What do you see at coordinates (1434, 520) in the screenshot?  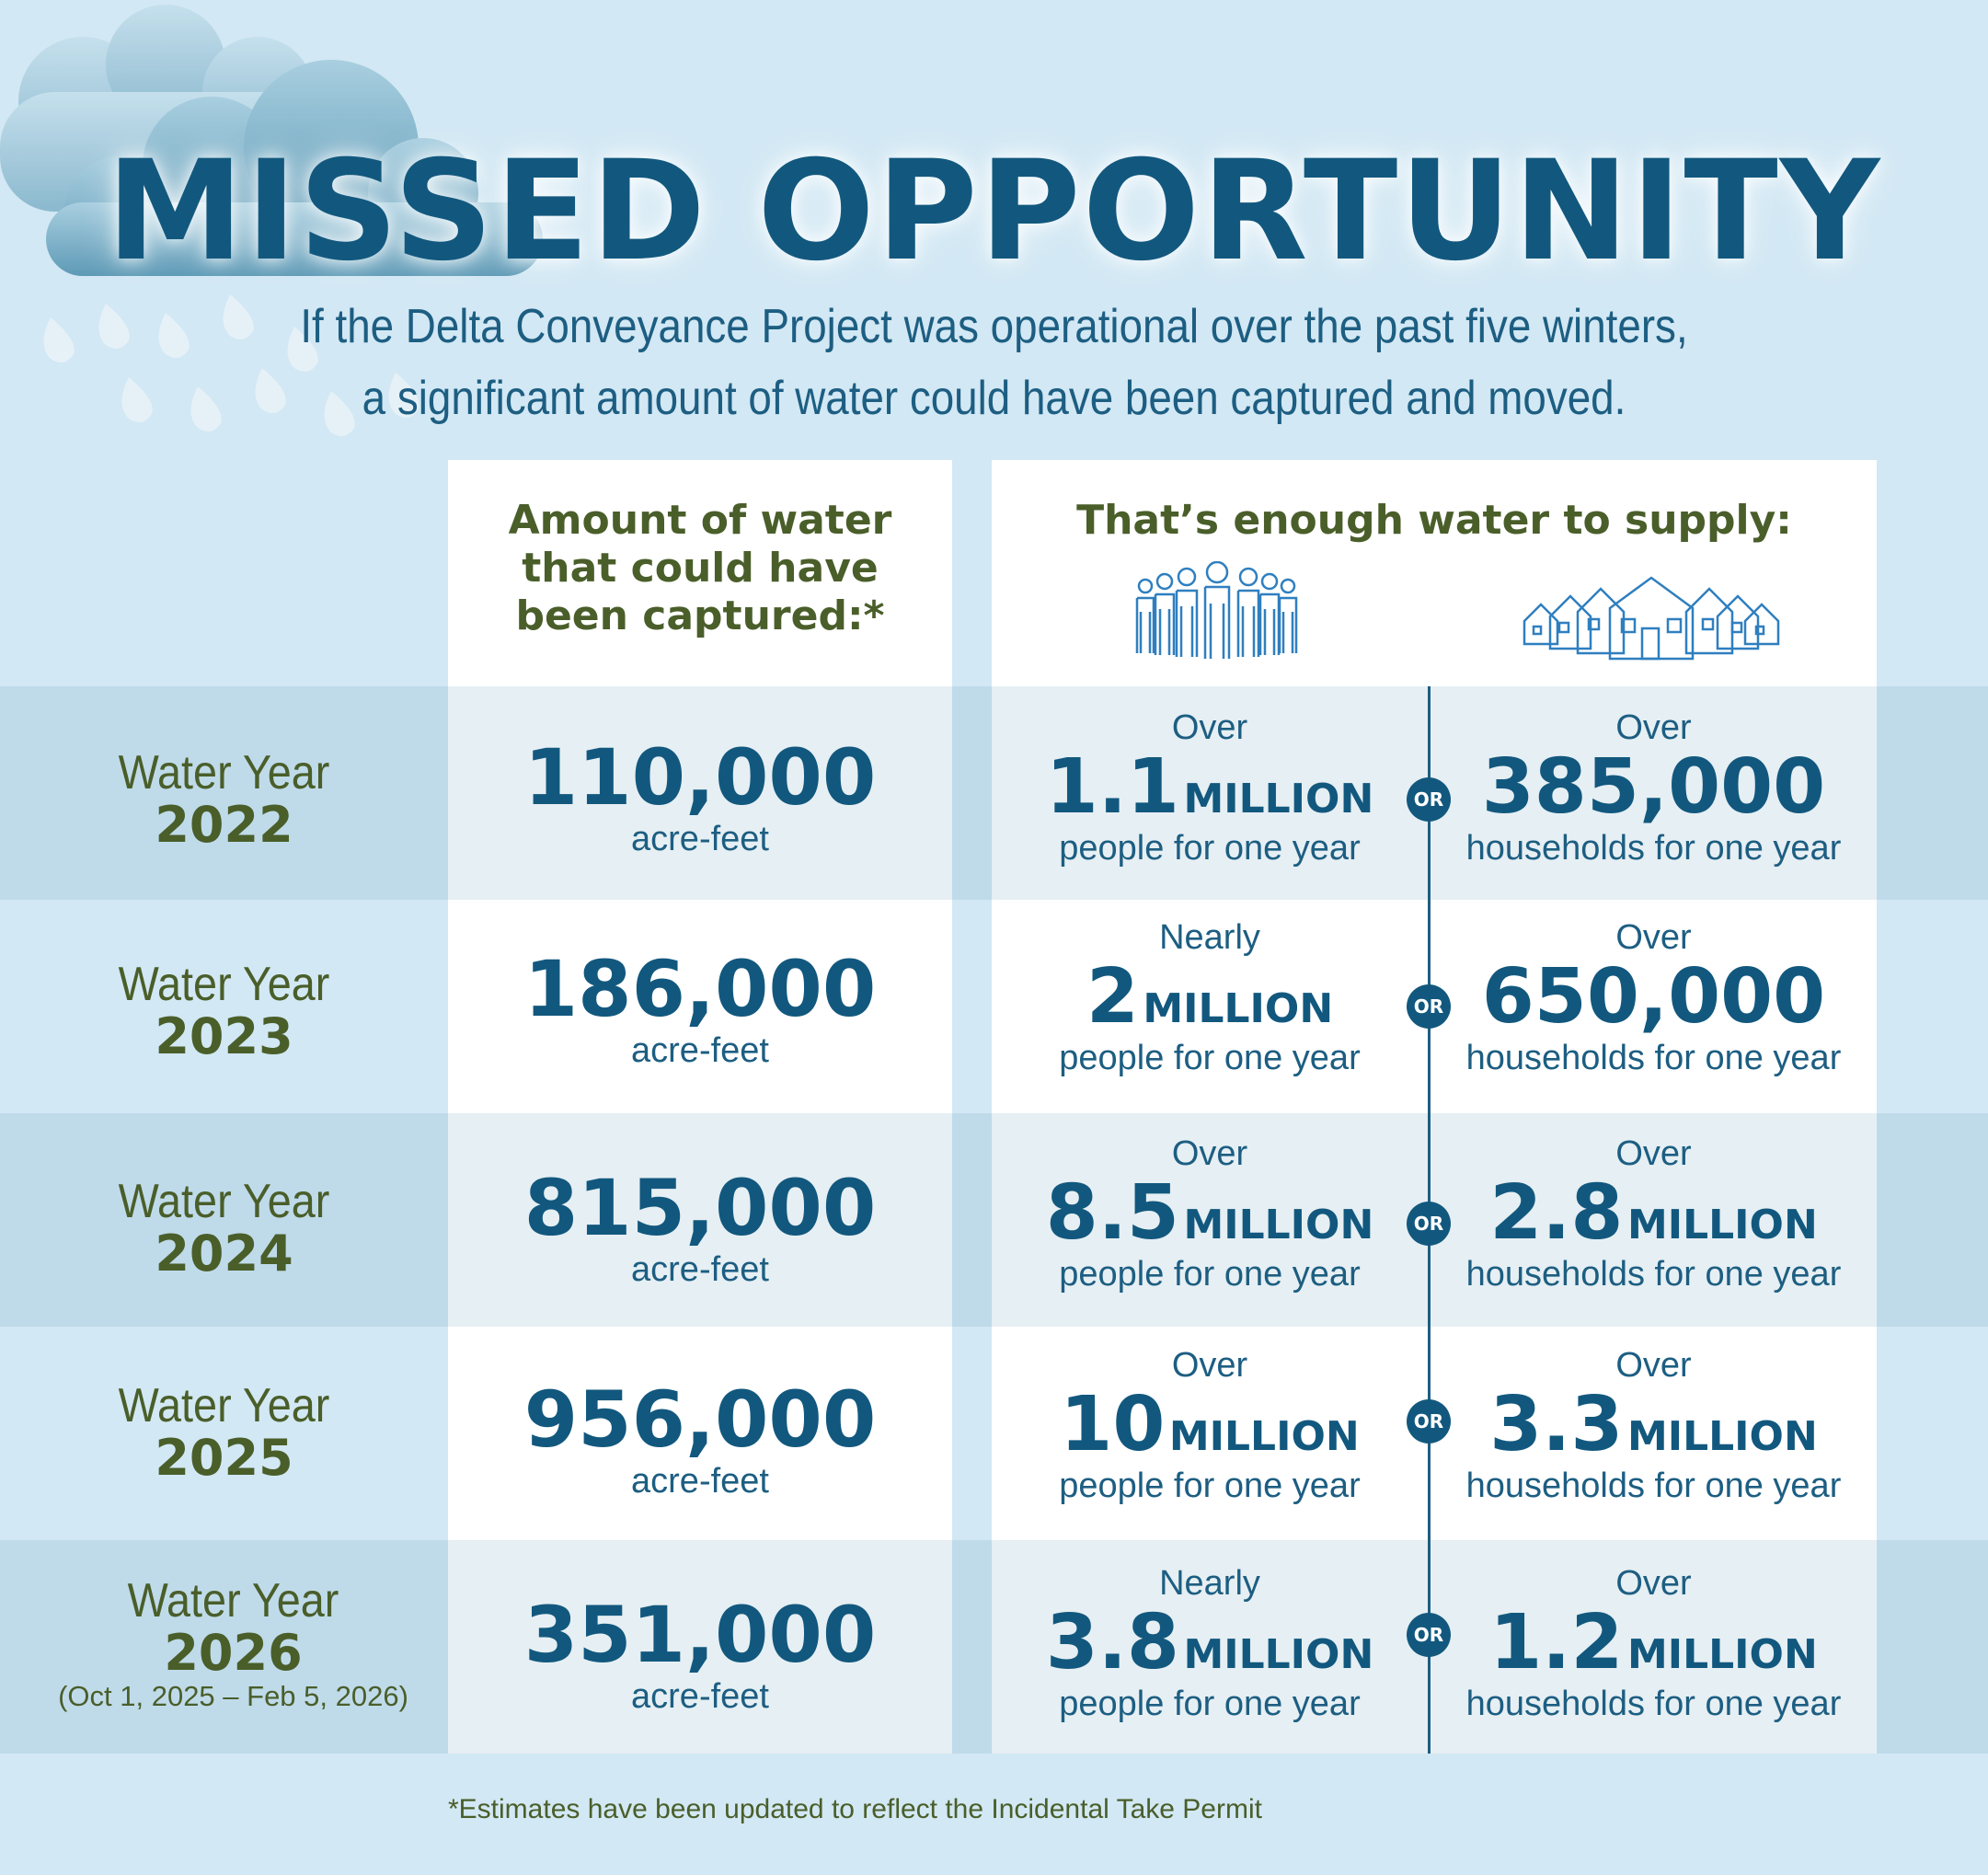 I see `supply-header: That’s enough water to supply:` at bounding box center [1434, 520].